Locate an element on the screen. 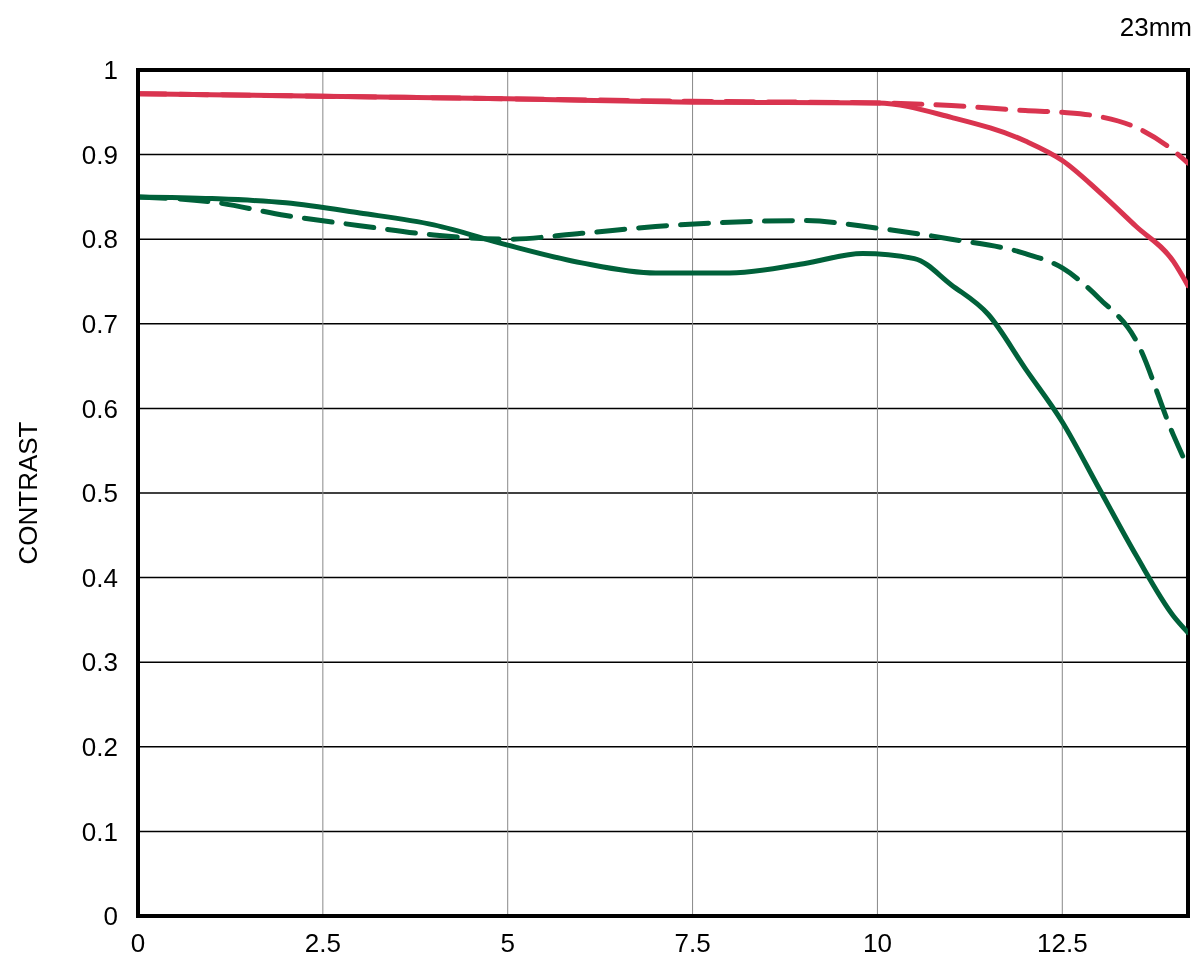  chart-title: 23mm is located at coordinates (1155, 27).